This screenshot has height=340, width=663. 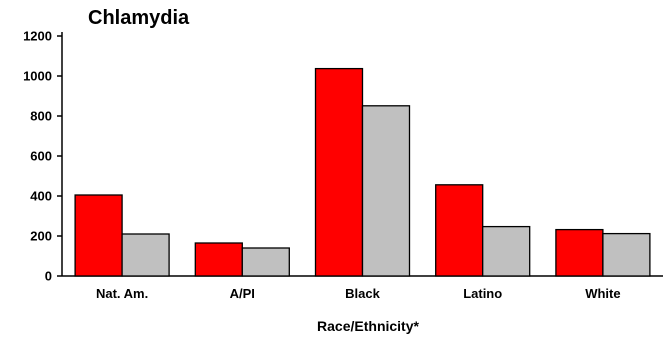 What do you see at coordinates (41, 236) in the screenshot?
I see `y-tick-label: 200` at bounding box center [41, 236].